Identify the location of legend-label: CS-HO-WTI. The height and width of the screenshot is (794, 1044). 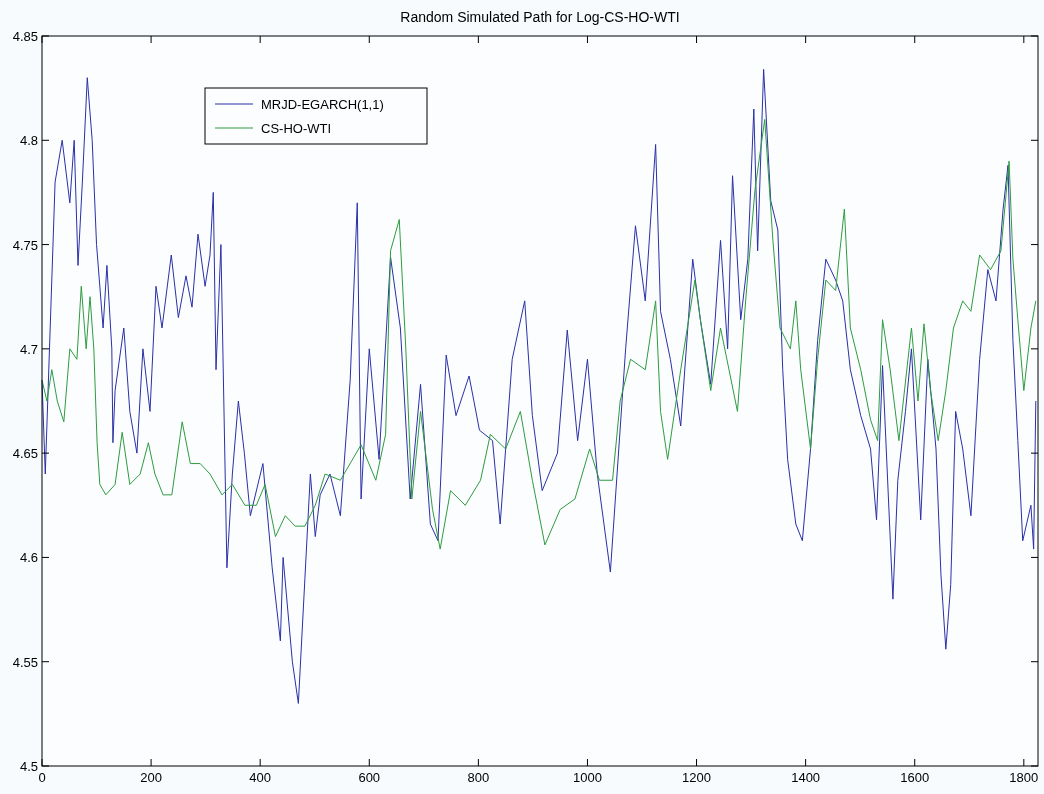
(296, 128).